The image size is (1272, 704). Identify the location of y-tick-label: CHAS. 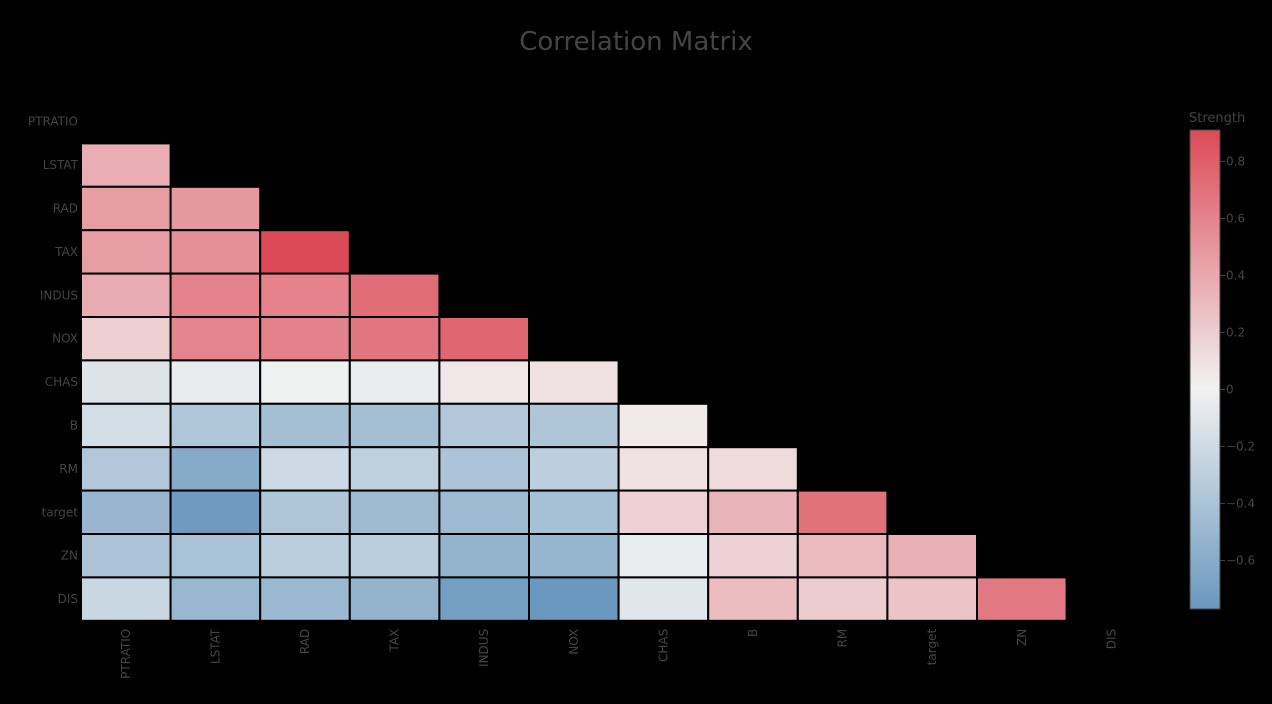
(61, 382).